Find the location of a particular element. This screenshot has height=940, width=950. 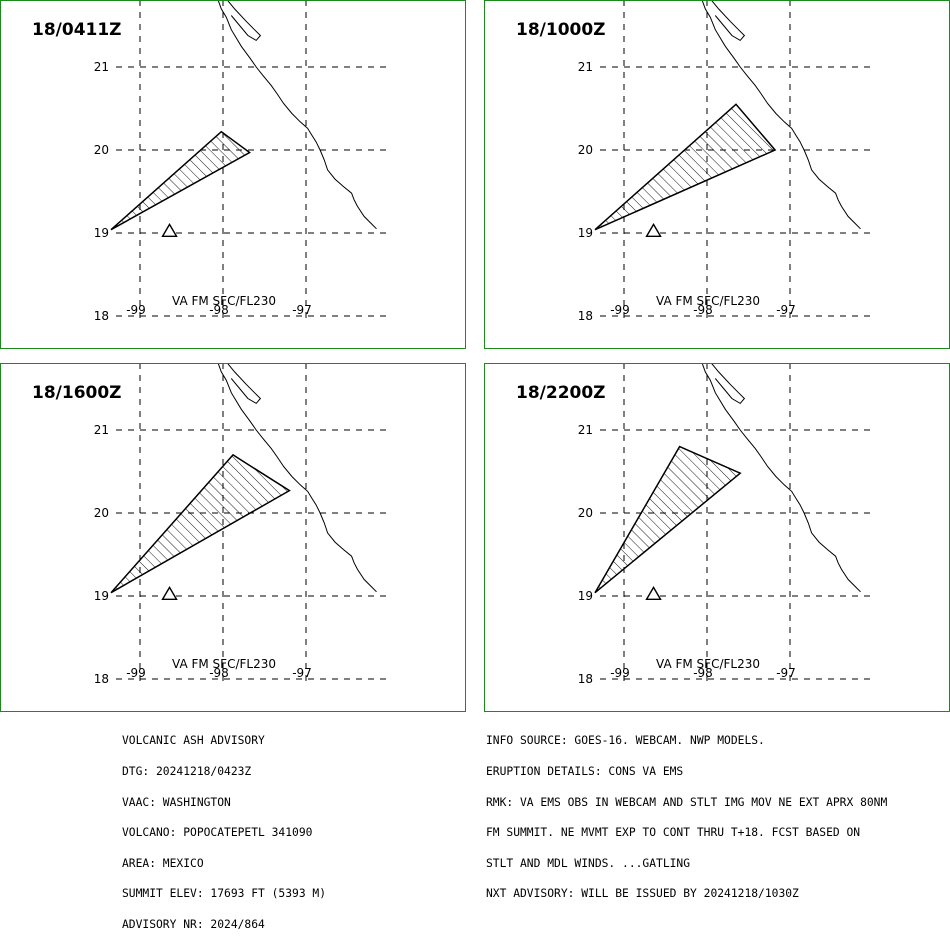

advisory-line: STLT AND MDL WINDS. ...GATLING is located at coordinates (588, 863).